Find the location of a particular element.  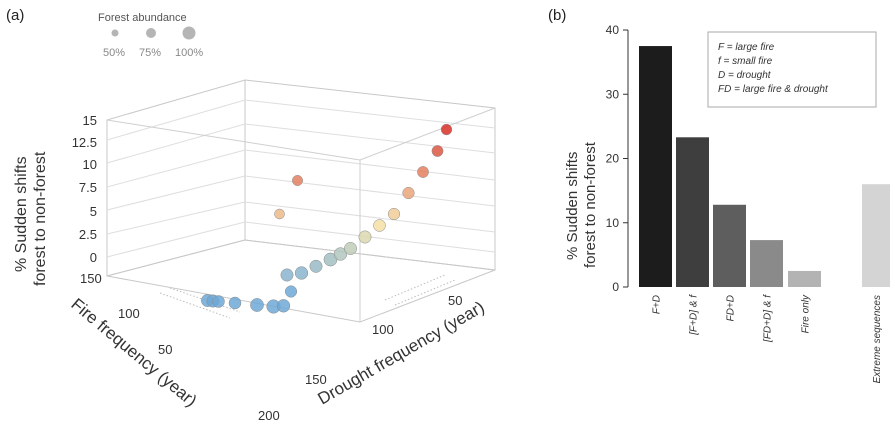

bar-category-label: [F+D] & f is located at coordinates (694, 315).